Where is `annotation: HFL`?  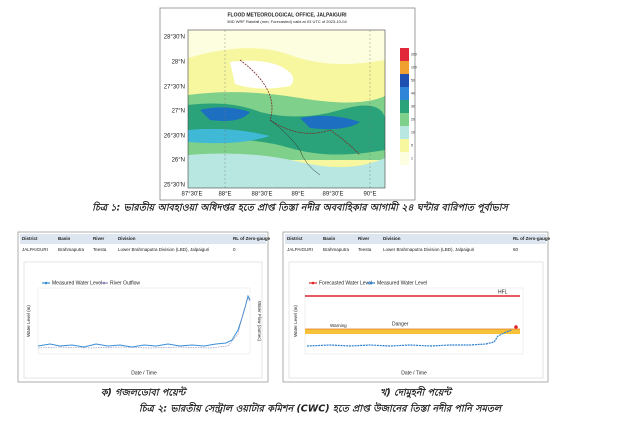
annotation: HFL is located at coordinates (503, 292).